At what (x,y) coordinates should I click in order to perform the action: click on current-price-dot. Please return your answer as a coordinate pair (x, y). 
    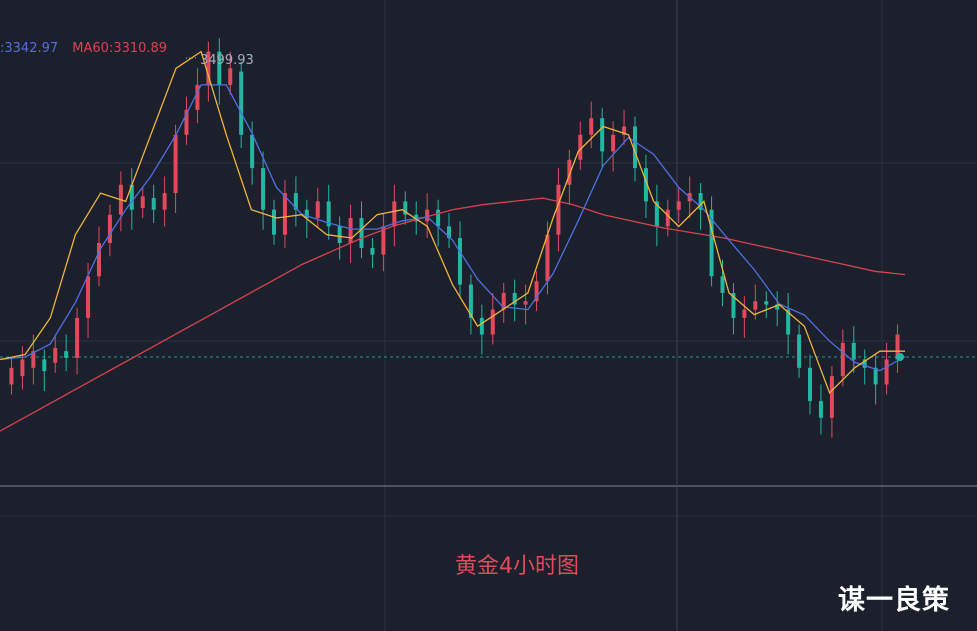
    Looking at the image, I should click on (900, 357).